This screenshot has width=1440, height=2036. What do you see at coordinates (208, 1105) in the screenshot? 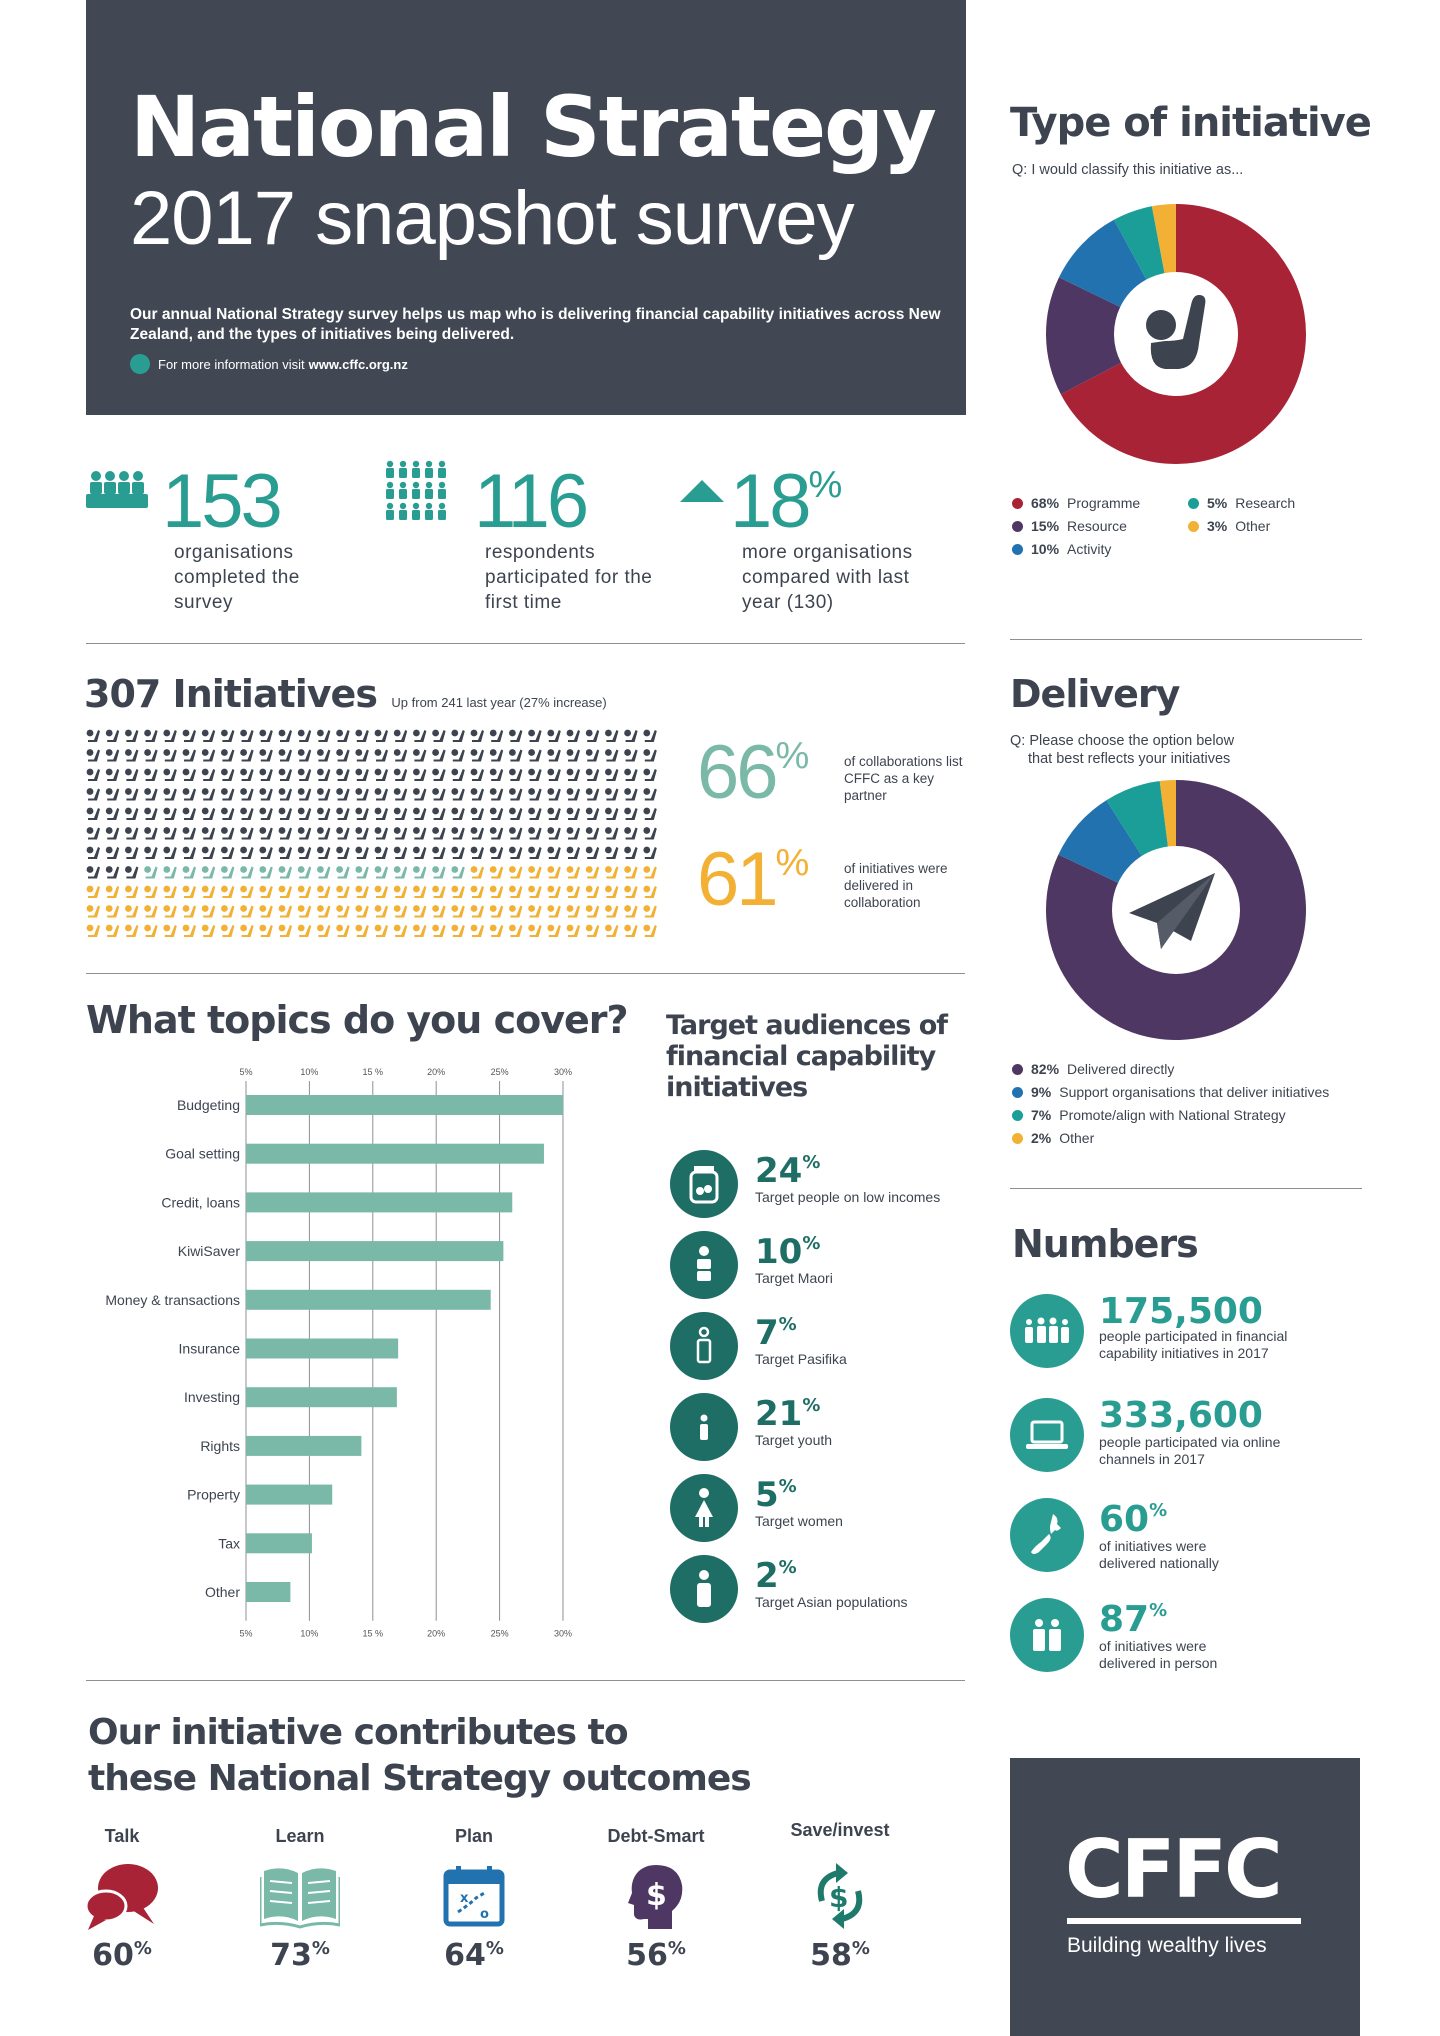
I see `category-label: Budgeting` at bounding box center [208, 1105].